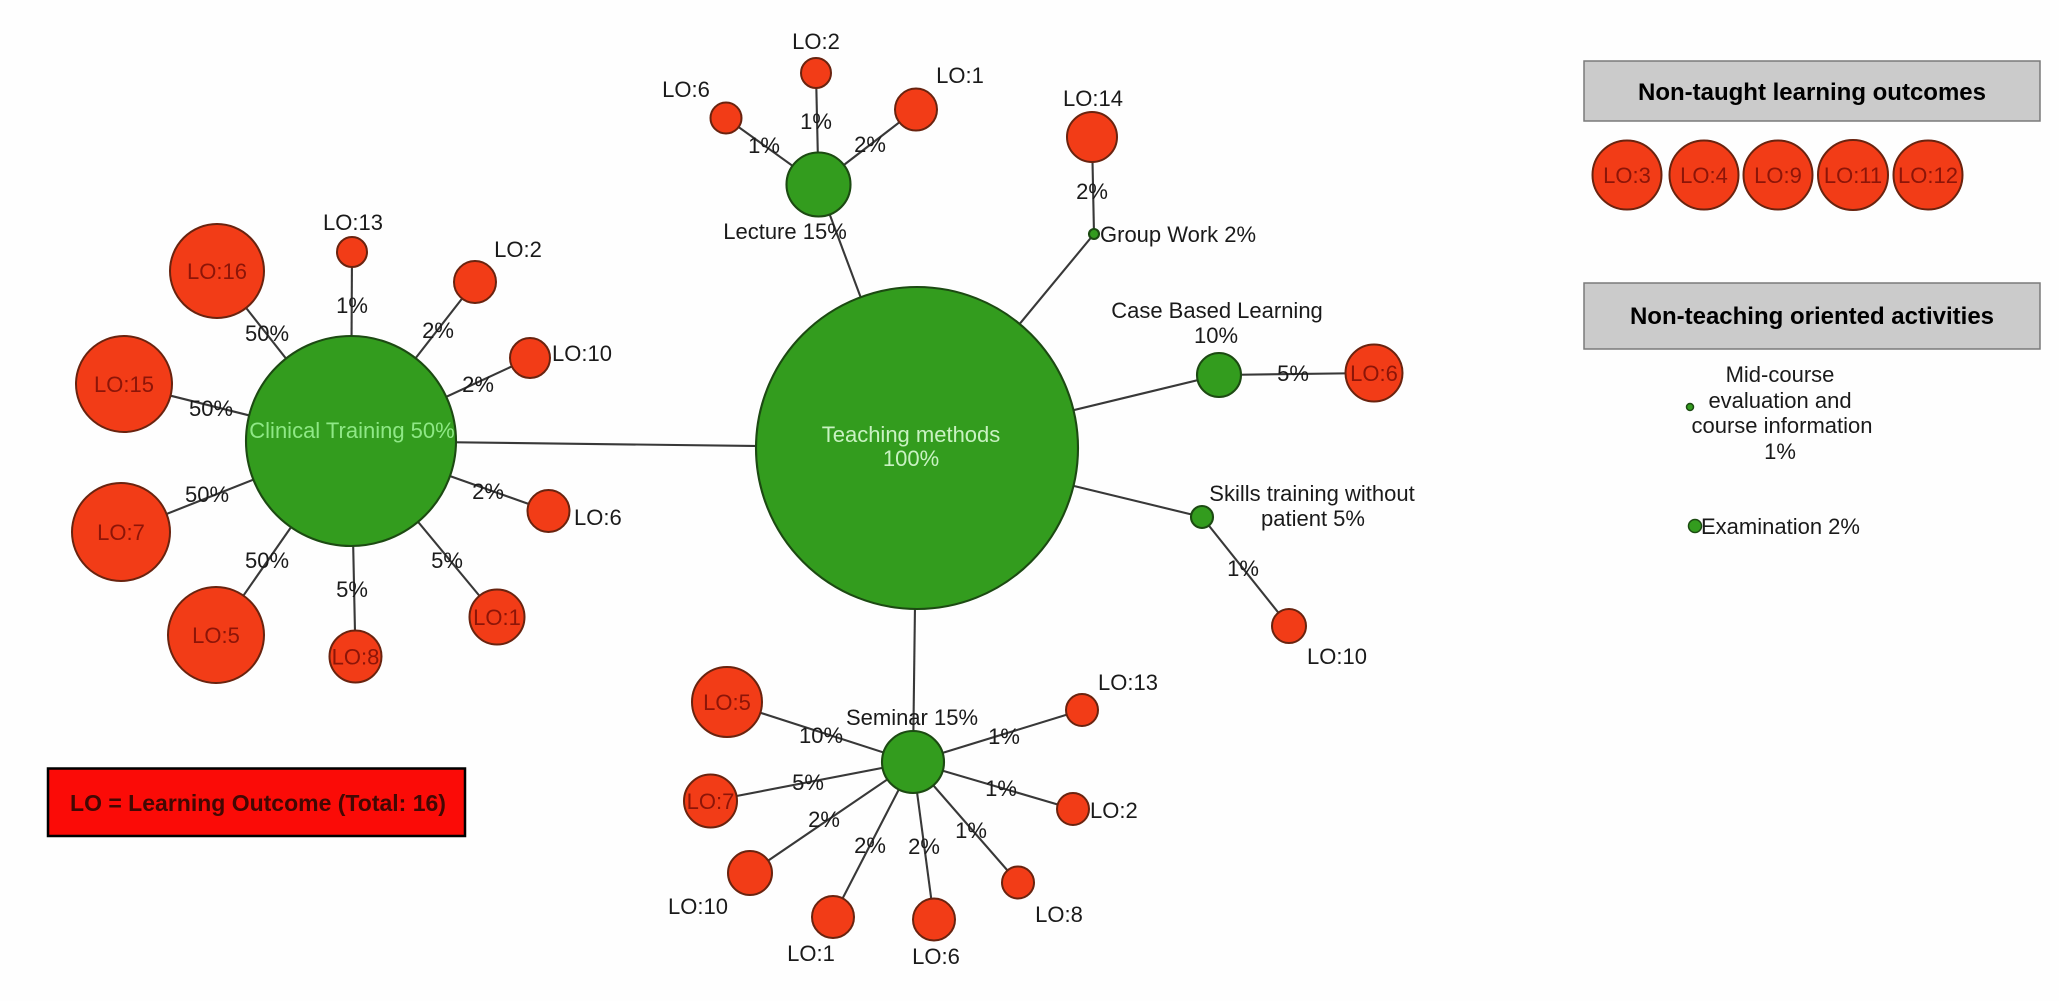  I want to click on svg-text: evaluation and, so click(1779, 400).